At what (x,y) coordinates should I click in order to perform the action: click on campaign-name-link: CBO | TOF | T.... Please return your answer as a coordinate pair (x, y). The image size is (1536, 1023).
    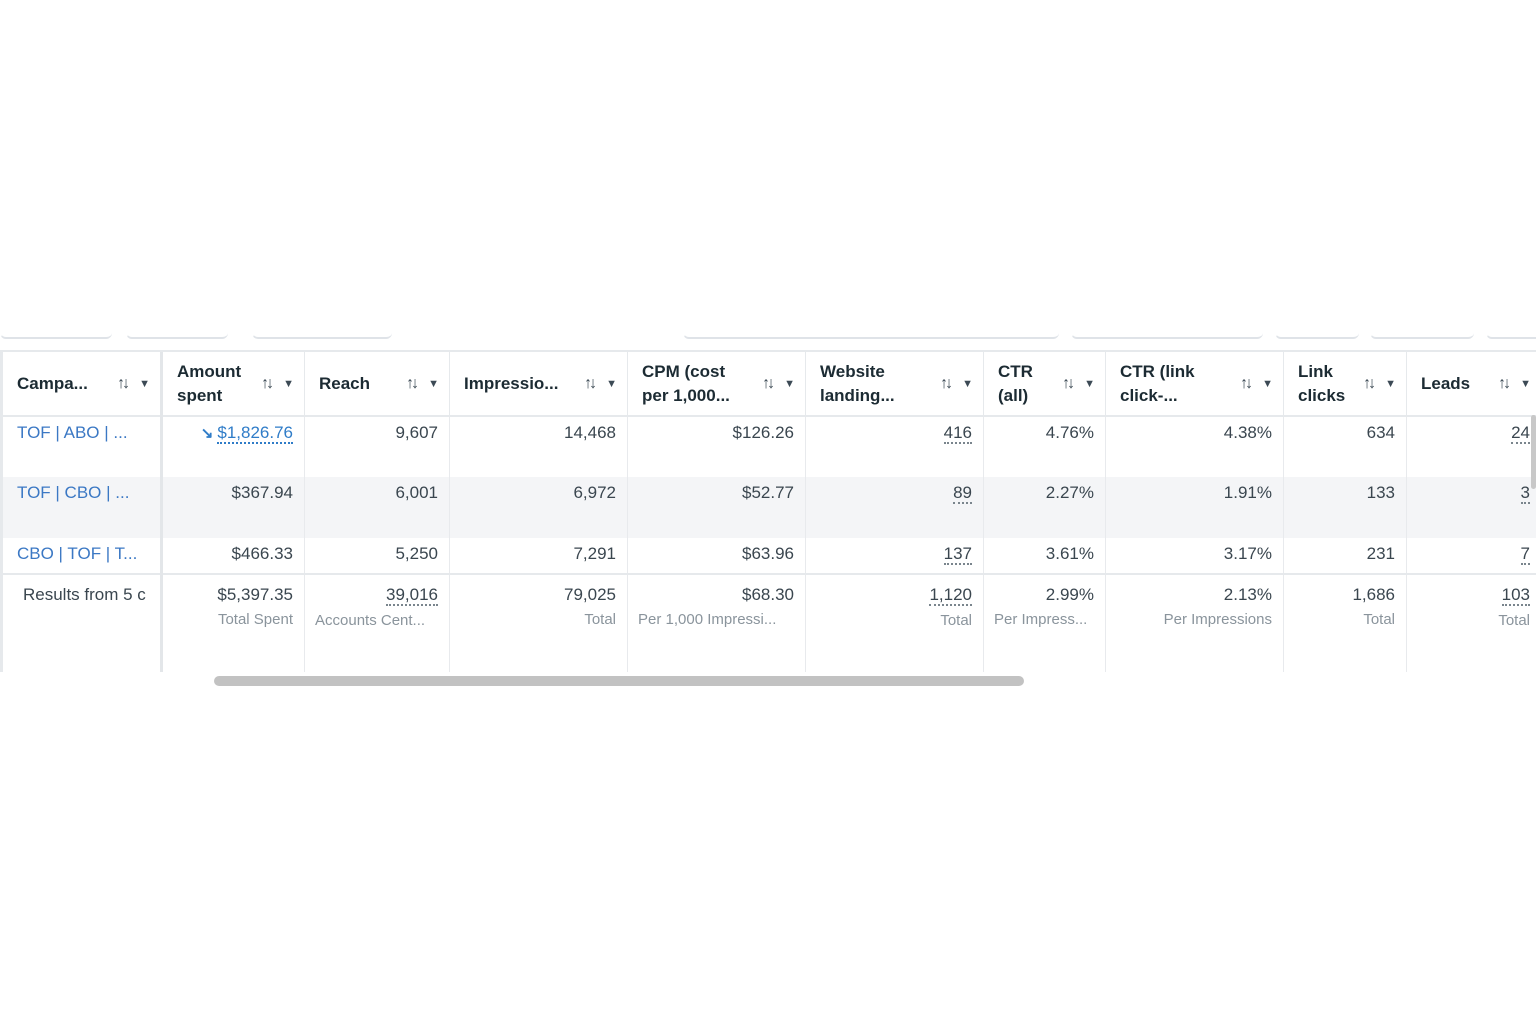
    Looking at the image, I should click on (77, 553).